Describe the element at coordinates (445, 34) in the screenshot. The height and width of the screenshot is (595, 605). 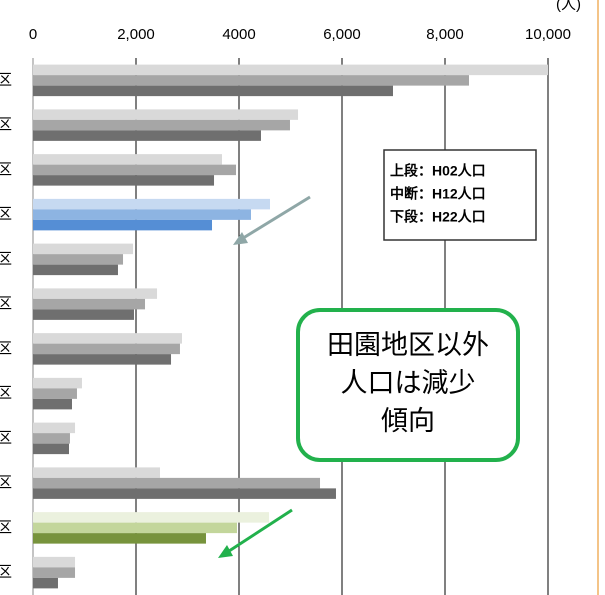
I see `x-tick-label: 8,000` at that location.